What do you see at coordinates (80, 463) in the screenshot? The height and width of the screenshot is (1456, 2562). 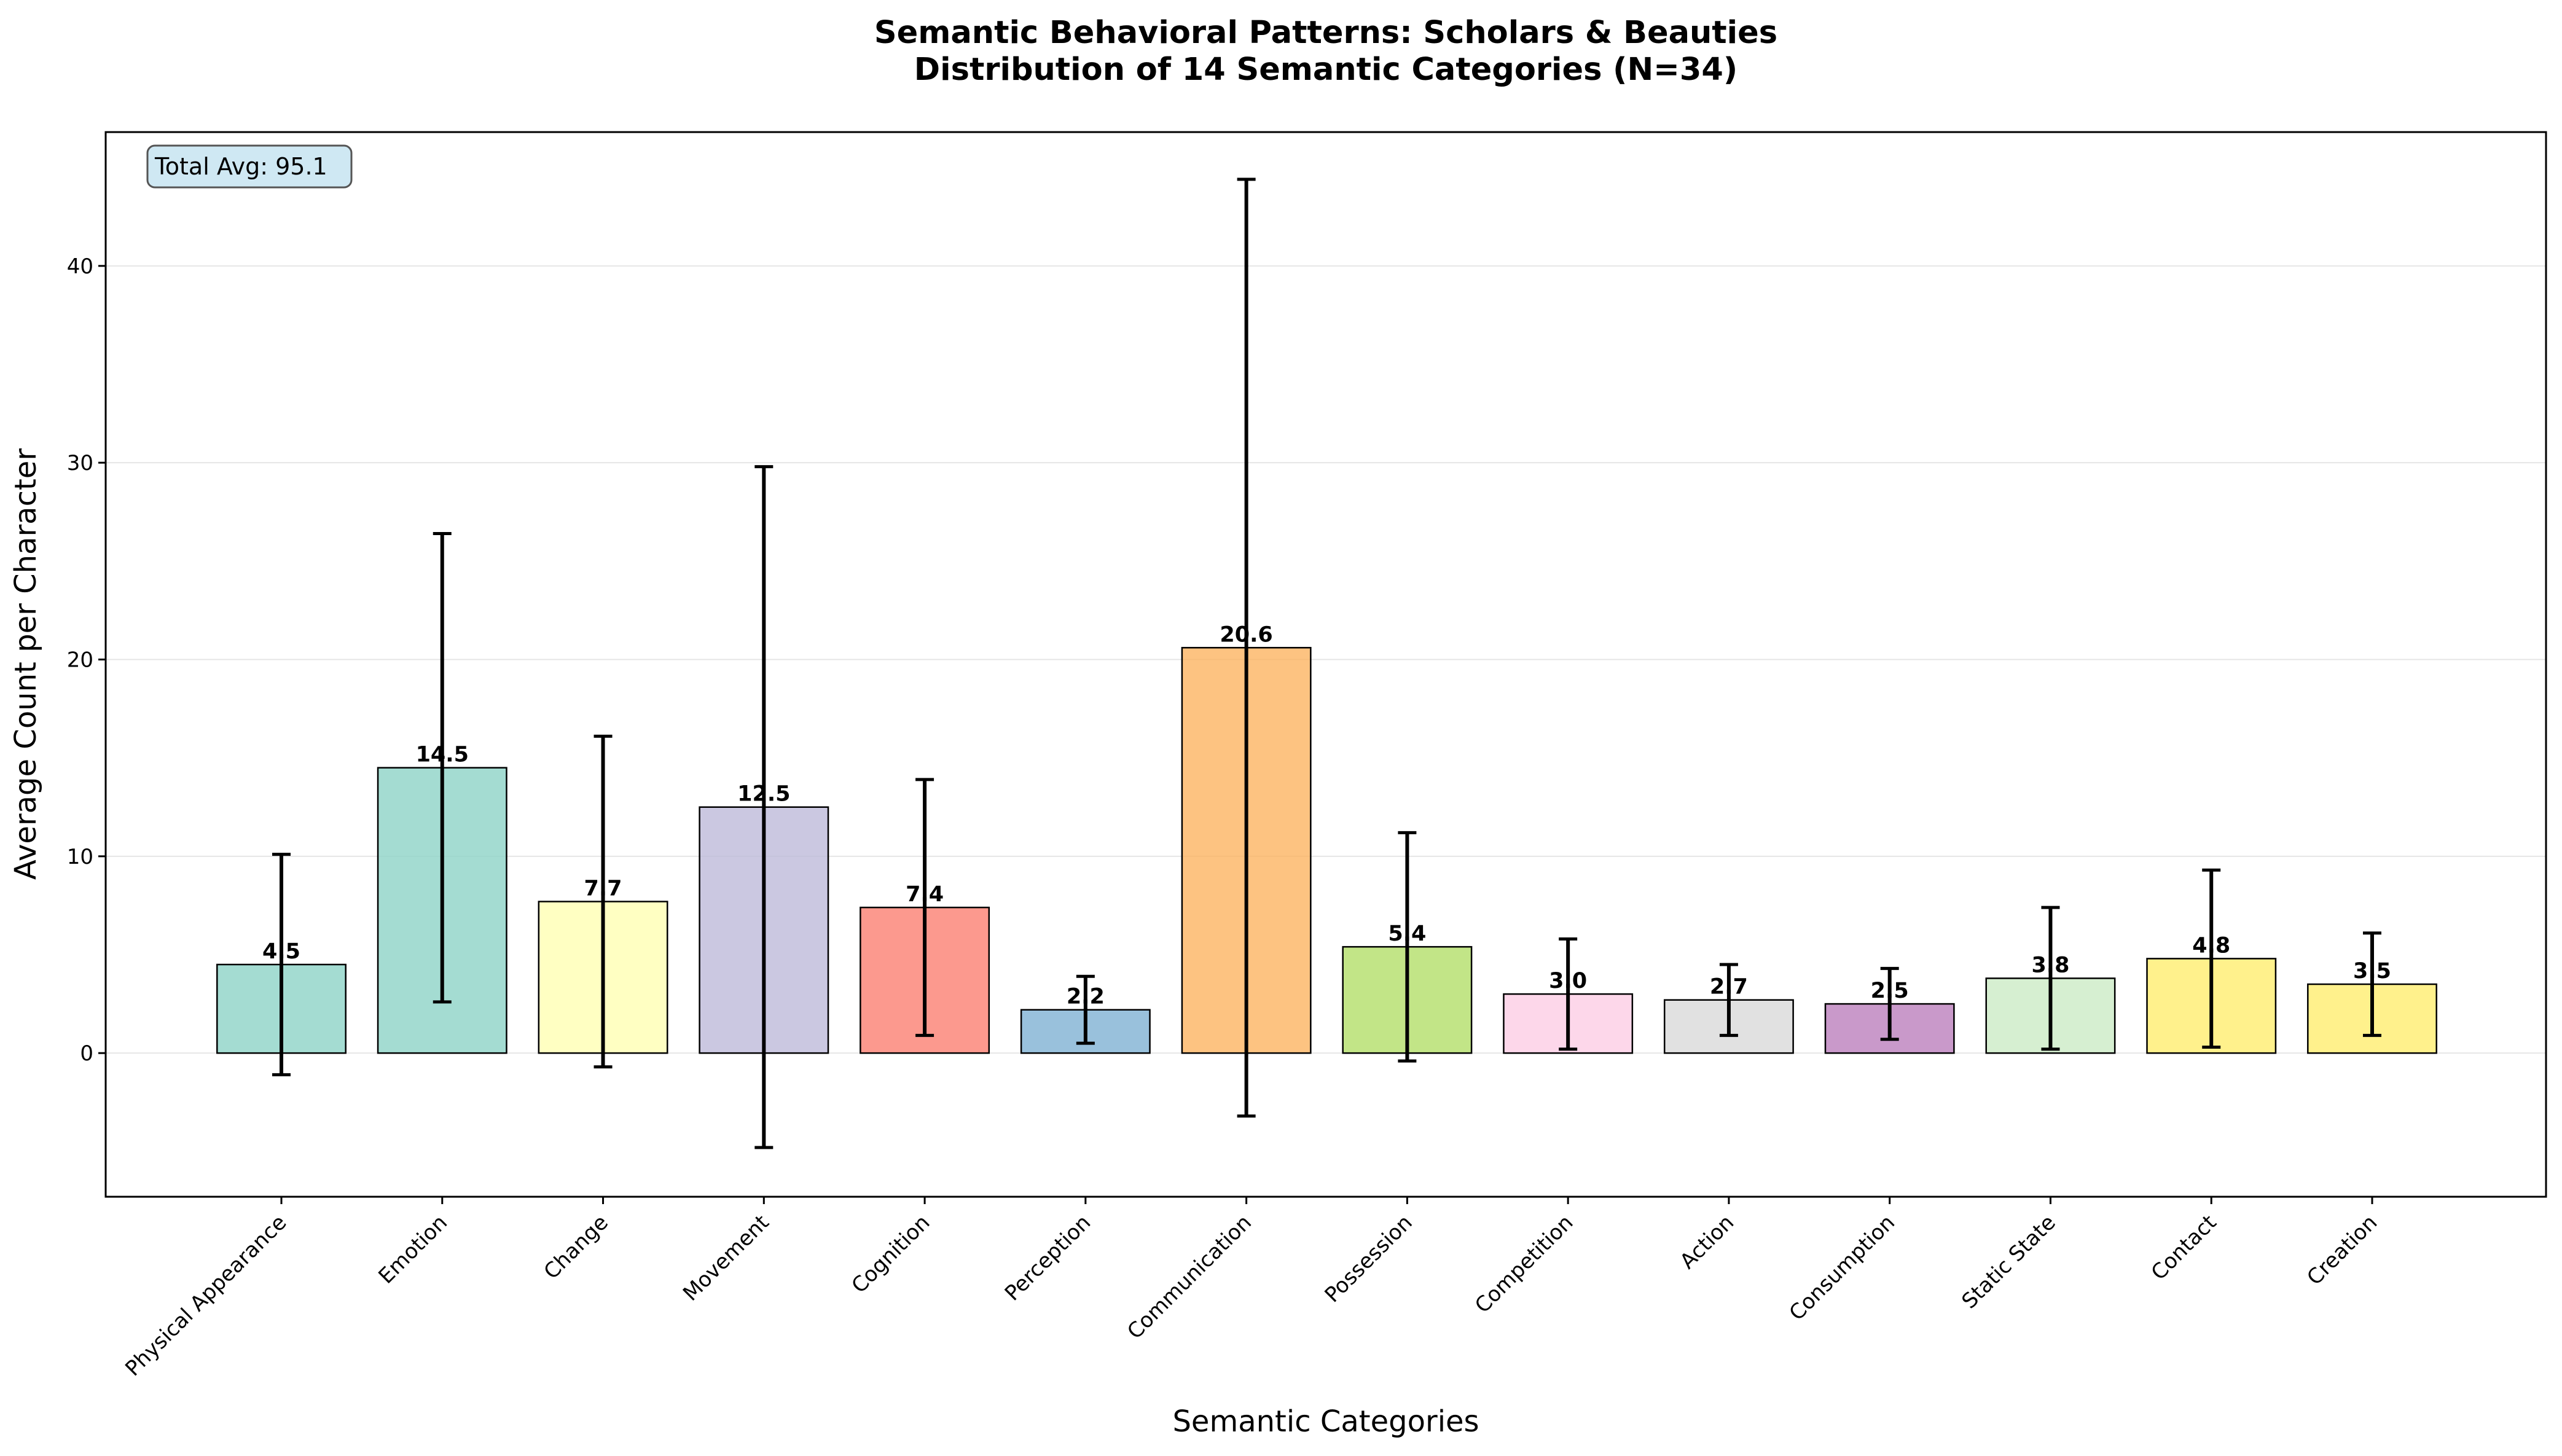 I see `y-tick-label: 30` at bounding box center [80, 463].